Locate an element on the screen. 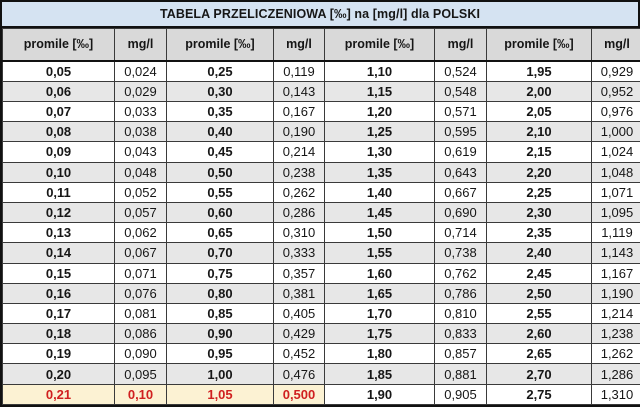 The image size is (640, 407). mgl-cell: 0,038 is located at coordinates (140, 132).